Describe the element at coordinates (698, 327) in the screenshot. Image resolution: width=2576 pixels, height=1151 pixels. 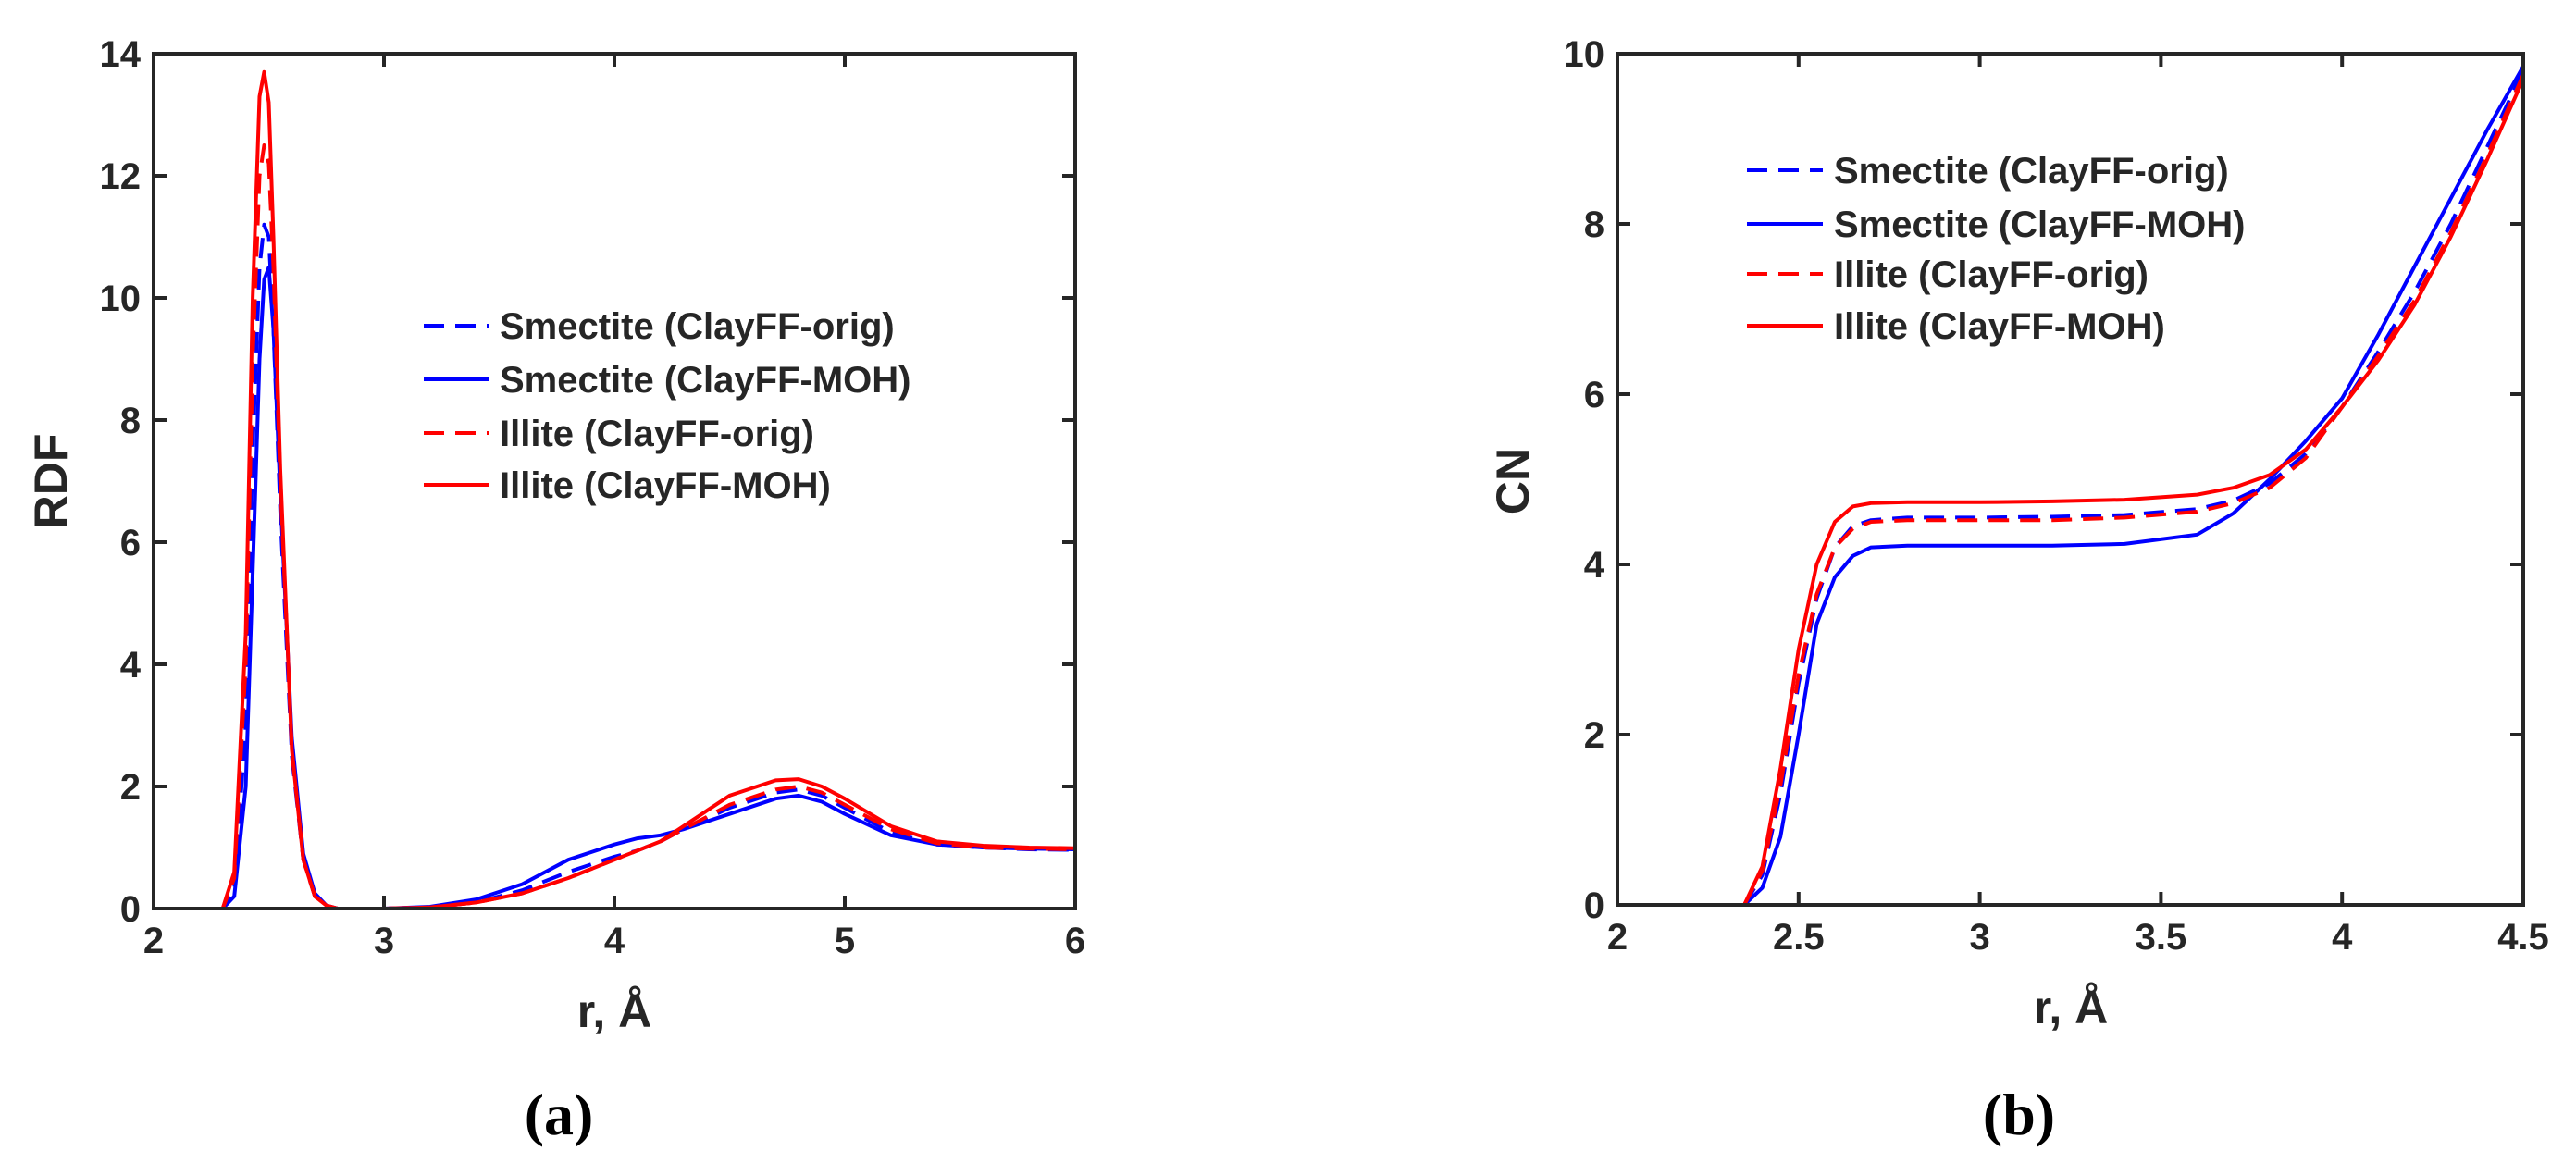
I see `panel-a-legend-smectite-orig: Smectite (ClayFF-orig)` at that location.